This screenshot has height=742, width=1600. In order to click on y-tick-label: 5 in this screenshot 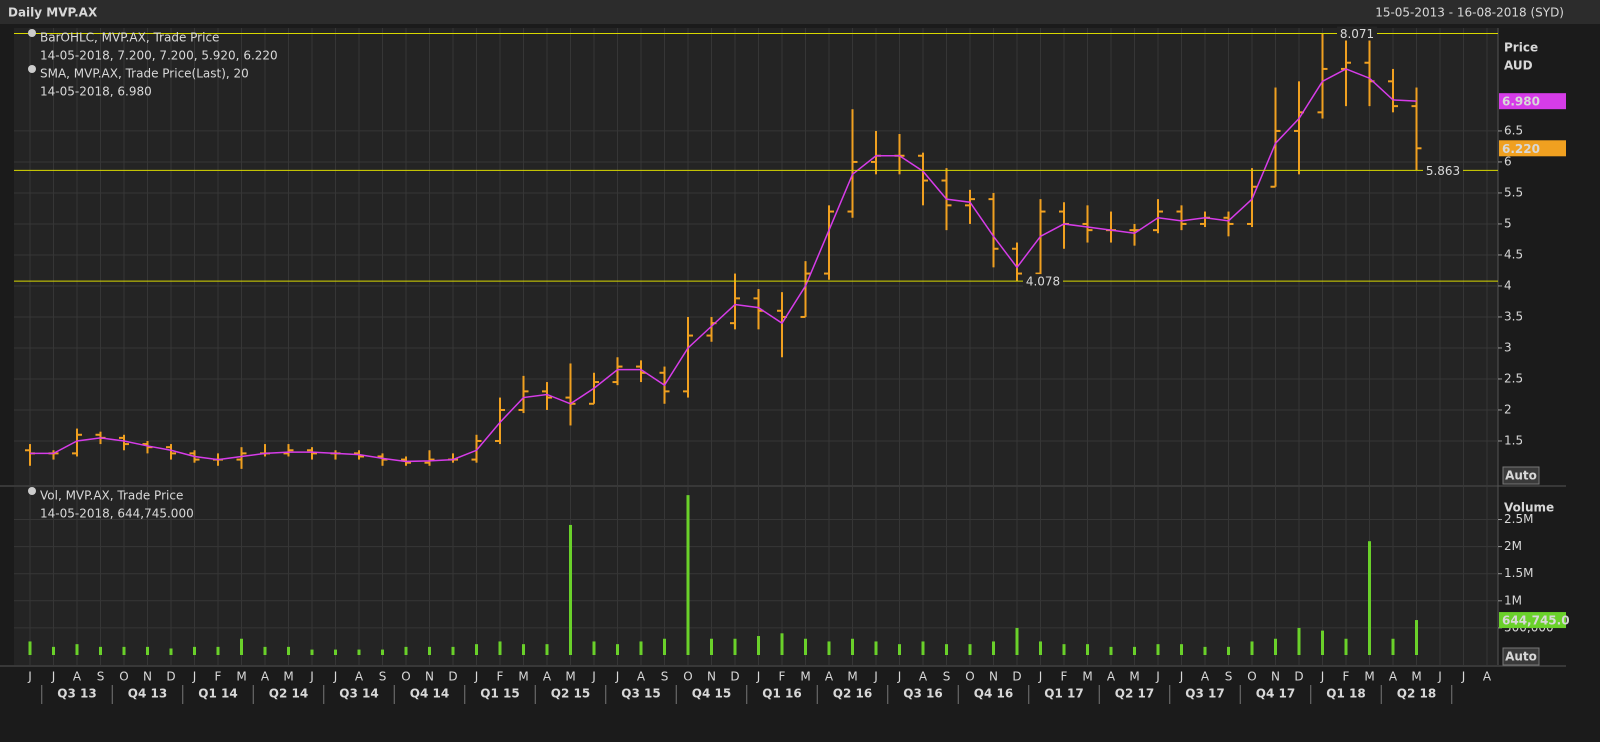, I will do `click(1508, 223)`.